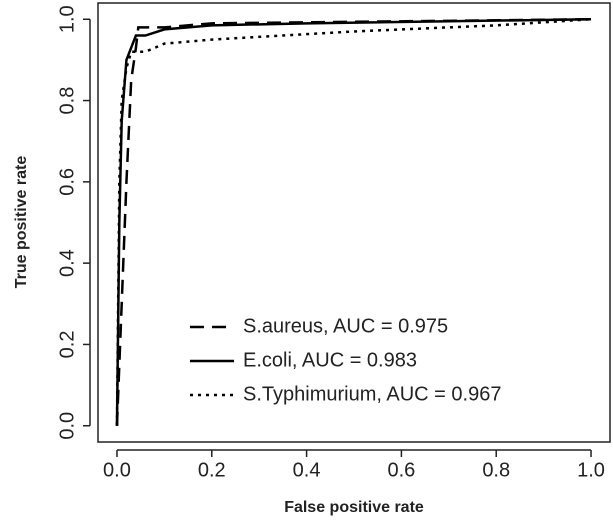 This screenshot has width=613, height=520. Describe the element at coordinates (212, 470) in the screenshot. I see `x-tick-label: 0.2` at that location.